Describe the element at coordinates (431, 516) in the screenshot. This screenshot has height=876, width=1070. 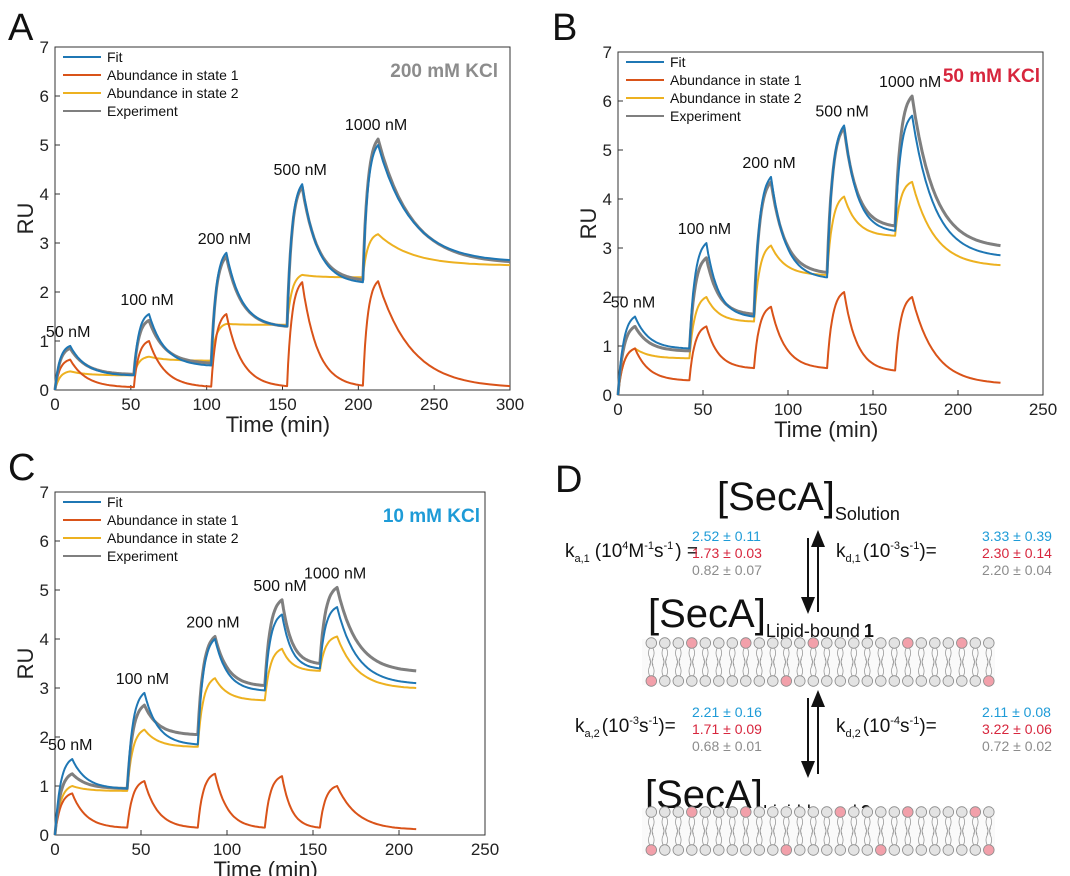
I see `condition-label-c: 10 mM KCl` at that location.